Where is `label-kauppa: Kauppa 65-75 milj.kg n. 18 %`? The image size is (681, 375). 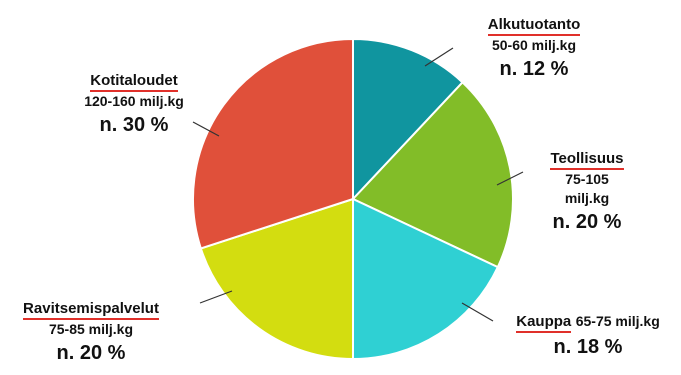 label-kauppa: Kauppa 65-75 milj.kg n. 18 % is located at coordinates (588, 336).